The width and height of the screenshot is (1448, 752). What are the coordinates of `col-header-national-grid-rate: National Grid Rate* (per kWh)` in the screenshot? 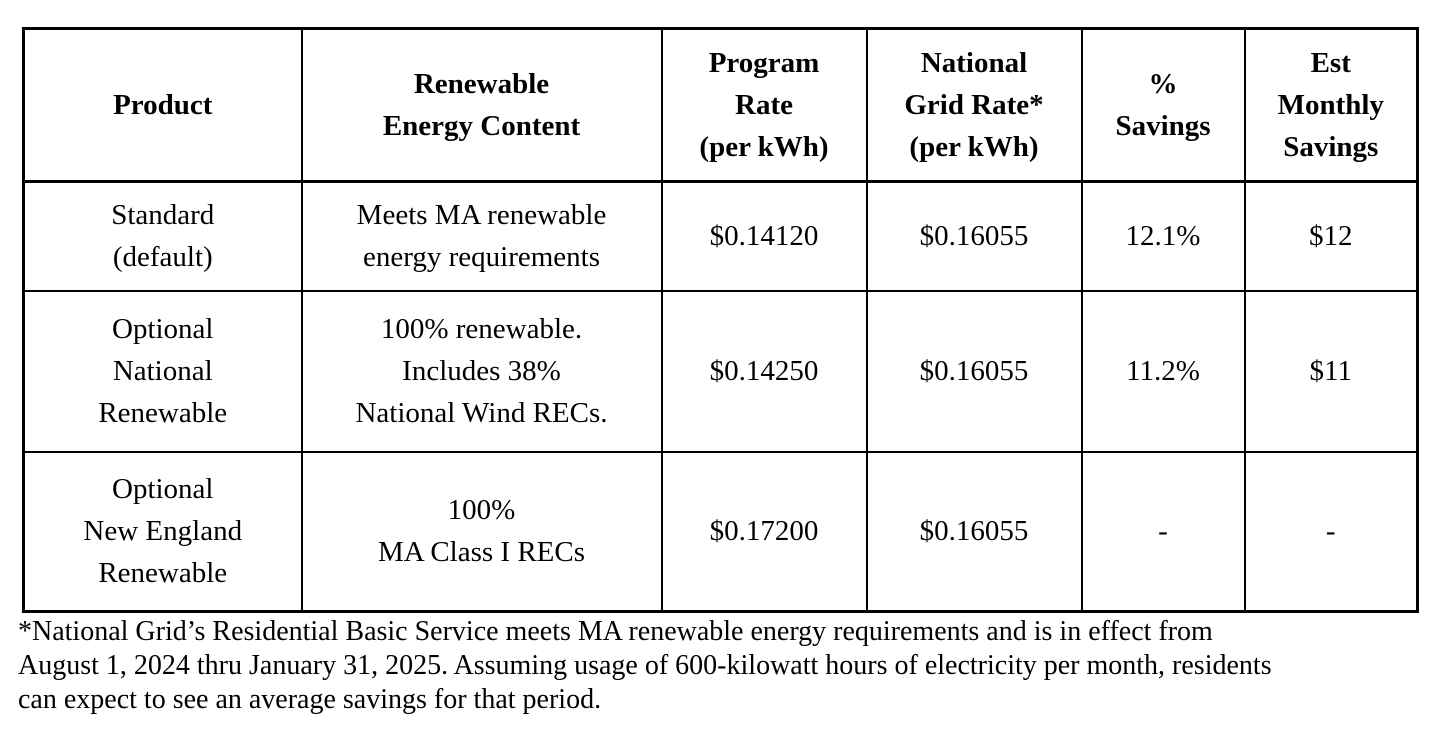 It's located at (974, 105).